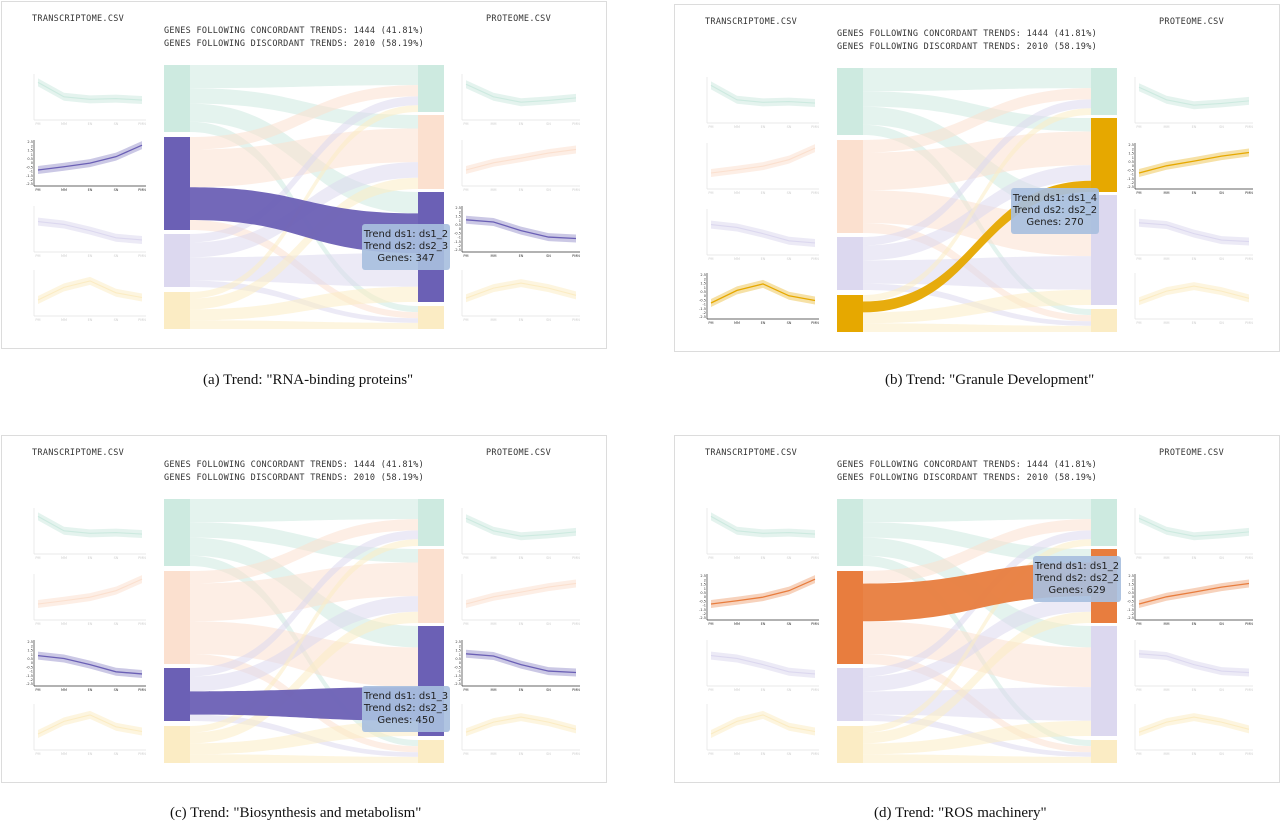 Image resolution: width=1280 pixels, height=826 pixels. I want to click on tooltip-line: Trend ds1: ds1_2, so click(405, 234).